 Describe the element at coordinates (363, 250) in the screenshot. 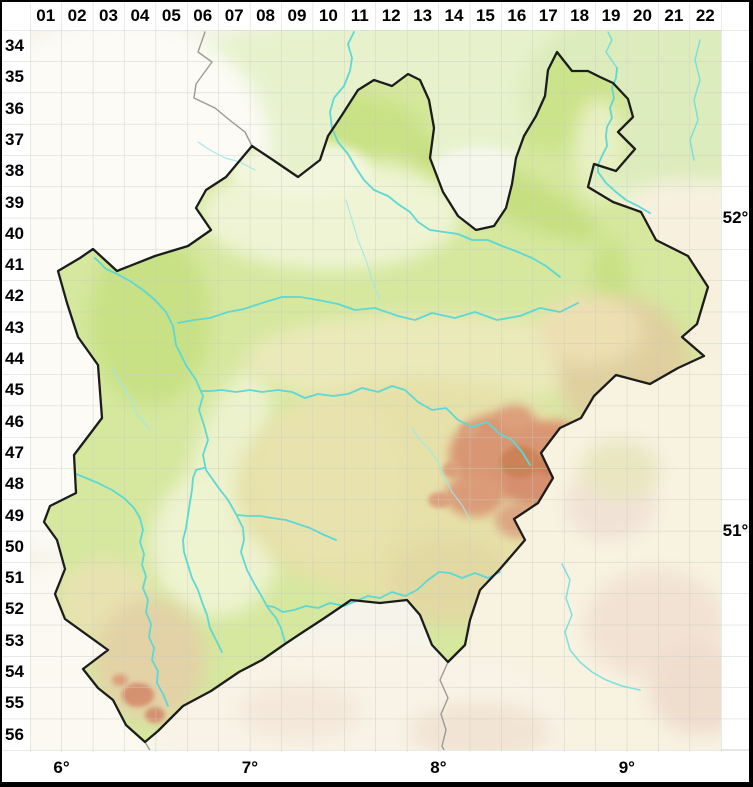

I see `stream-werse` at that location.